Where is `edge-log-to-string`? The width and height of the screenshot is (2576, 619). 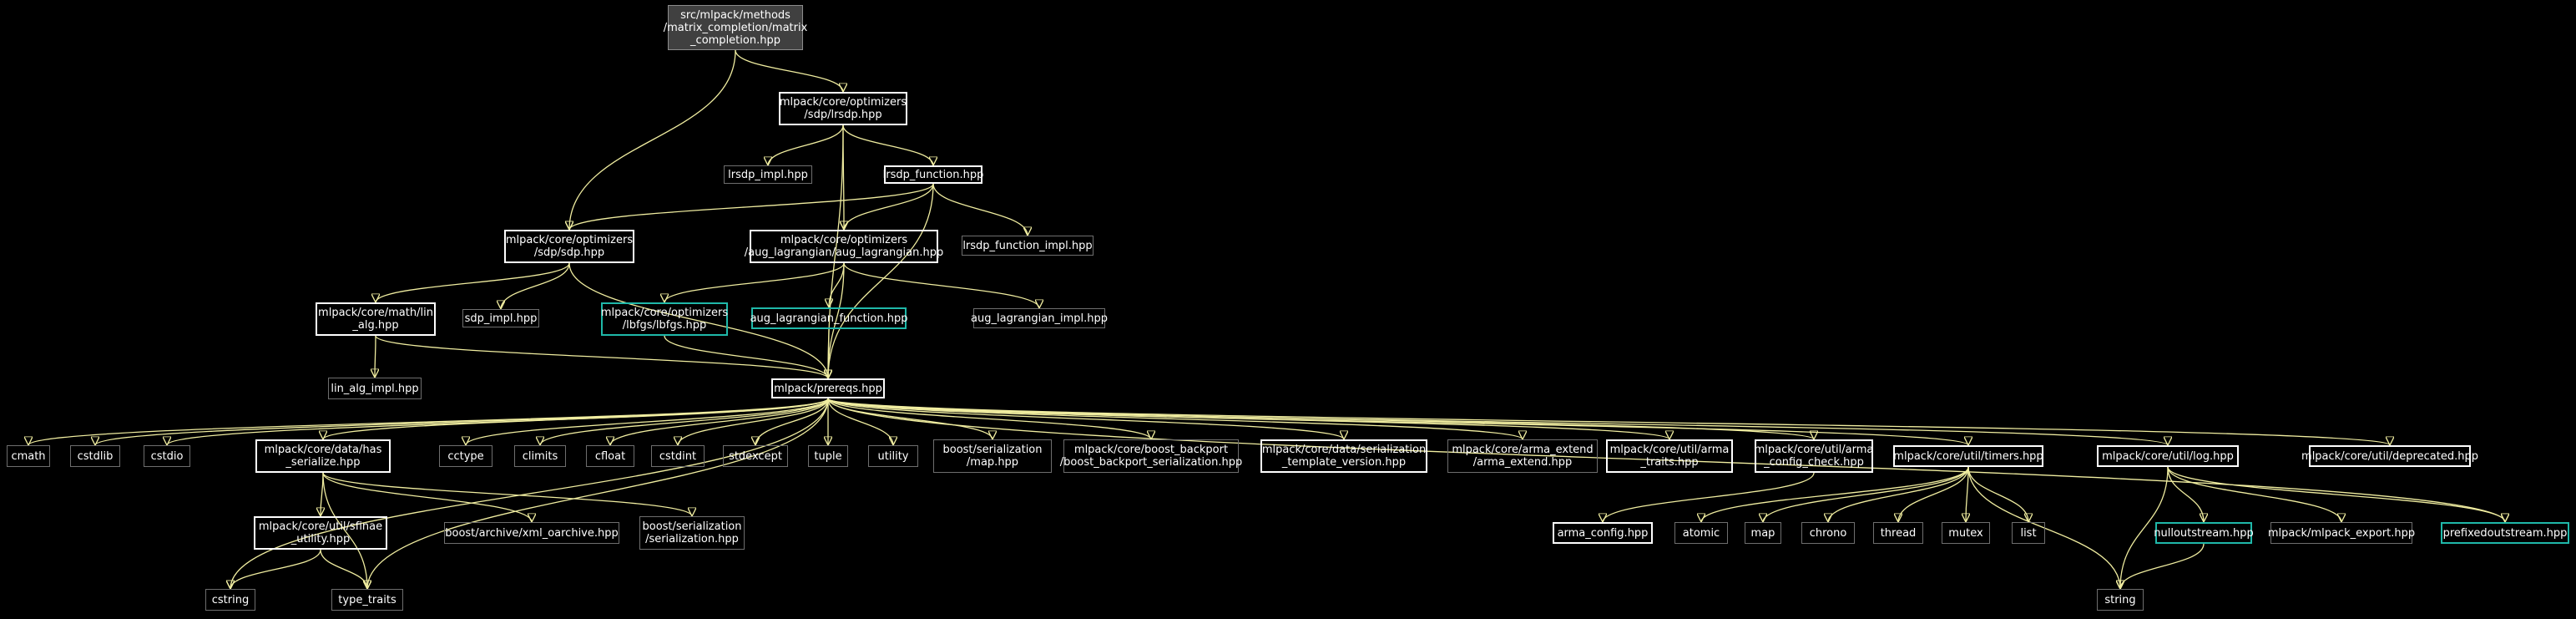 edge-log-to-string is located at coordinates (2144, 527).